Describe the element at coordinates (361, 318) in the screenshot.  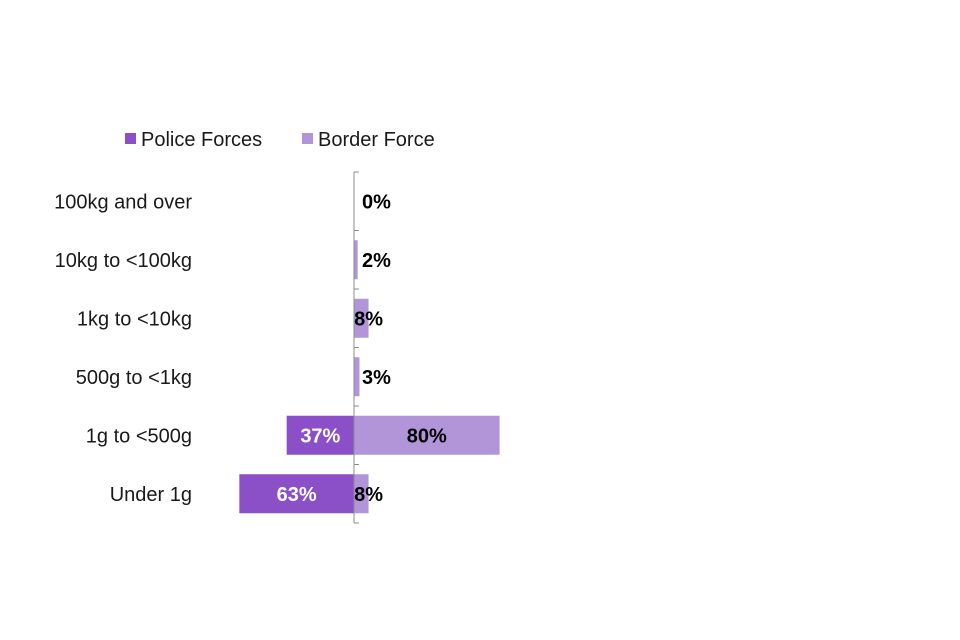
I see `bar-border-force-1kg-to-10kg` at that location.